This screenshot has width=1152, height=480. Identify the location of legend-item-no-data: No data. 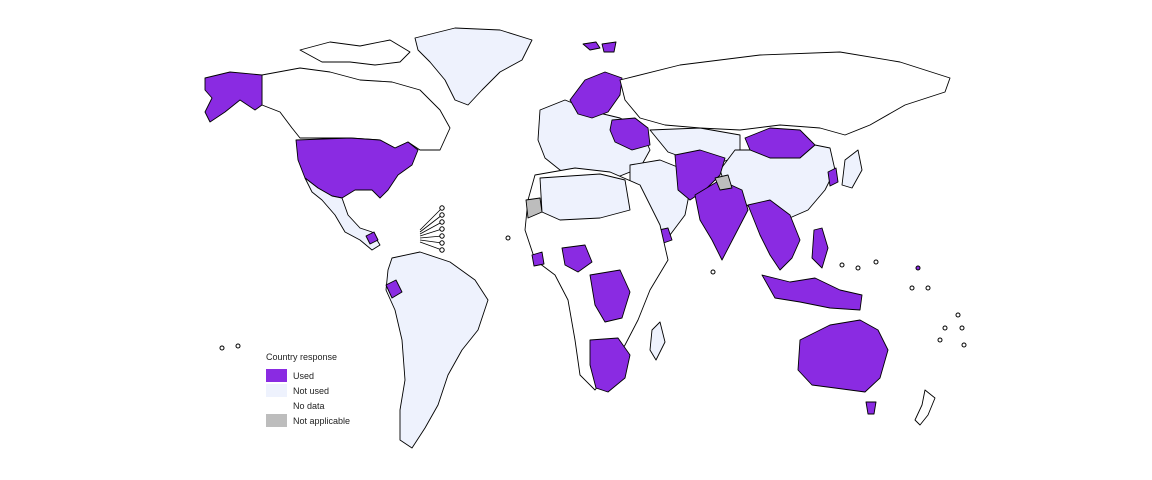
(308, 405).